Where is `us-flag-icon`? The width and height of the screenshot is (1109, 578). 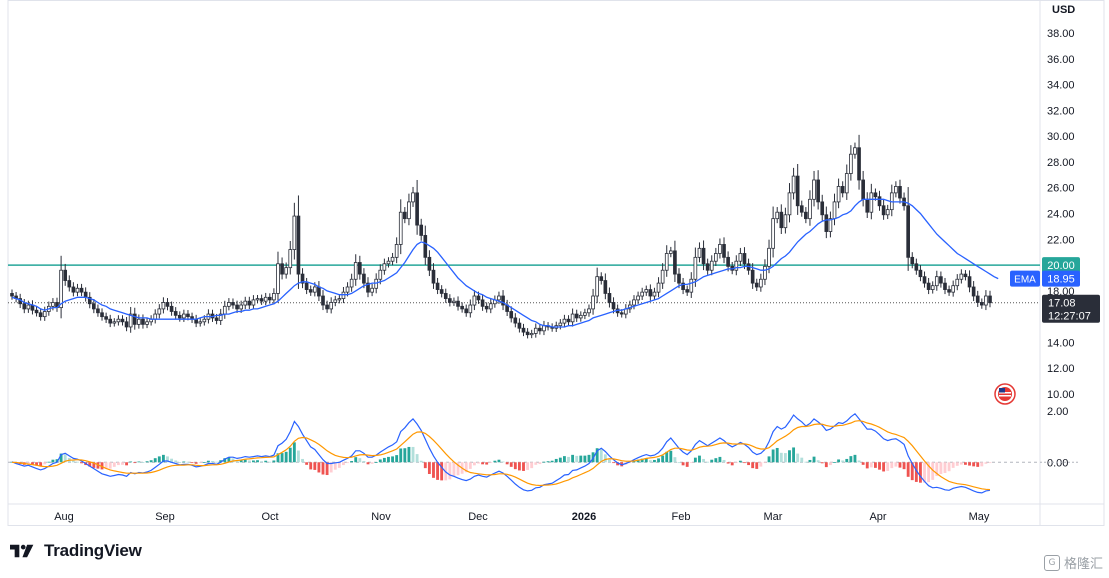
us-flag-icon is located at coordinates (1005, 394).